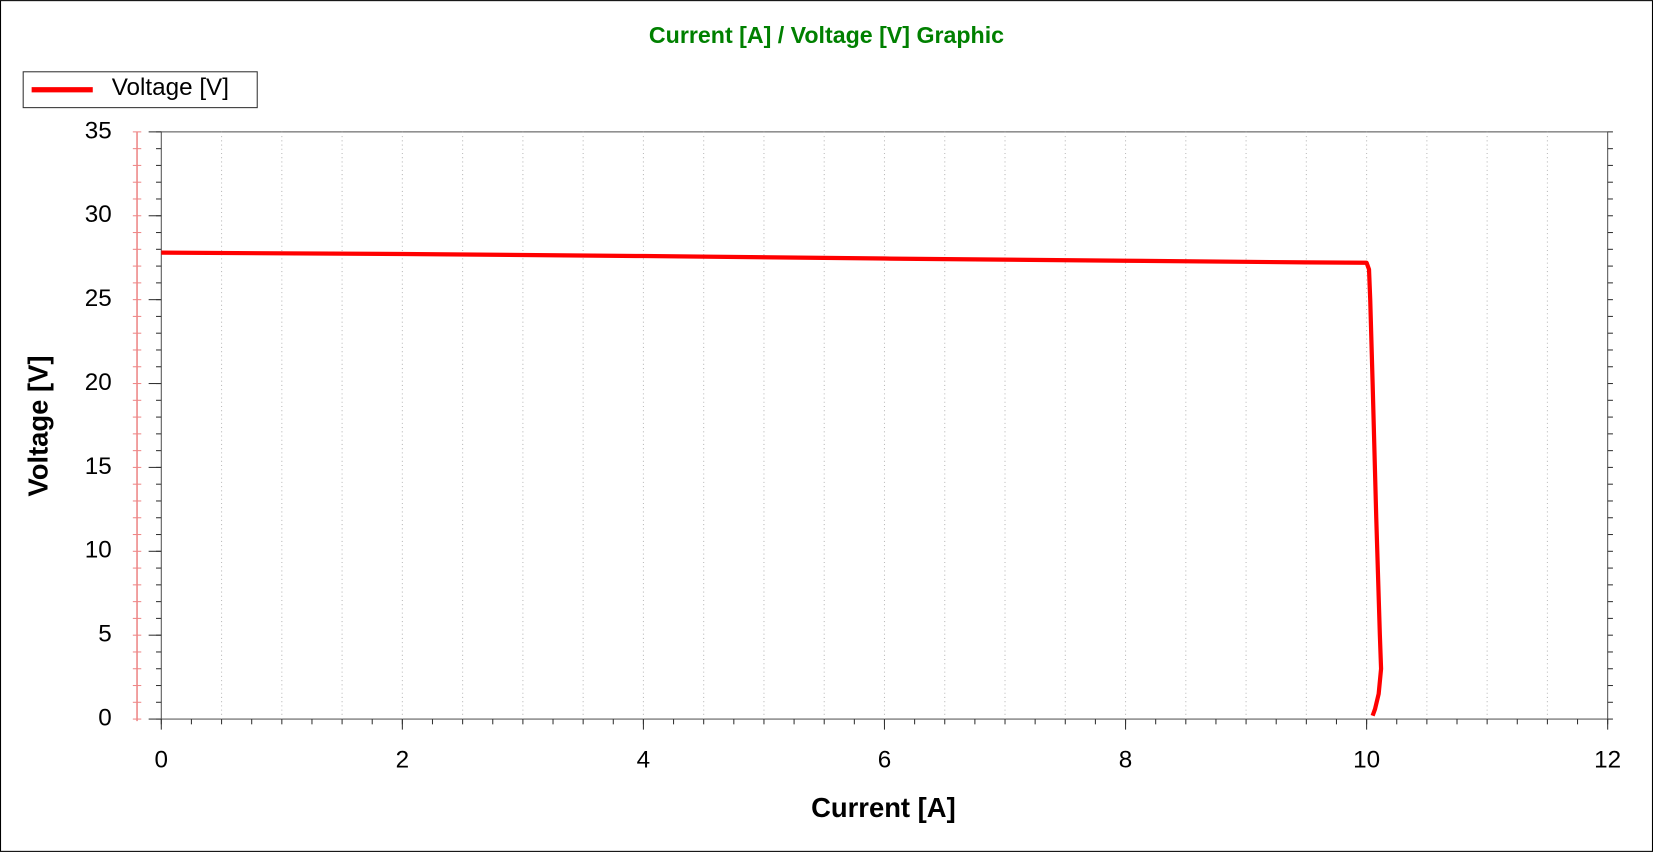  What do you see at coordinates (104, 634) in the screenshot?
I see `y-tick-label: 5` at bounding box center [104, 634].